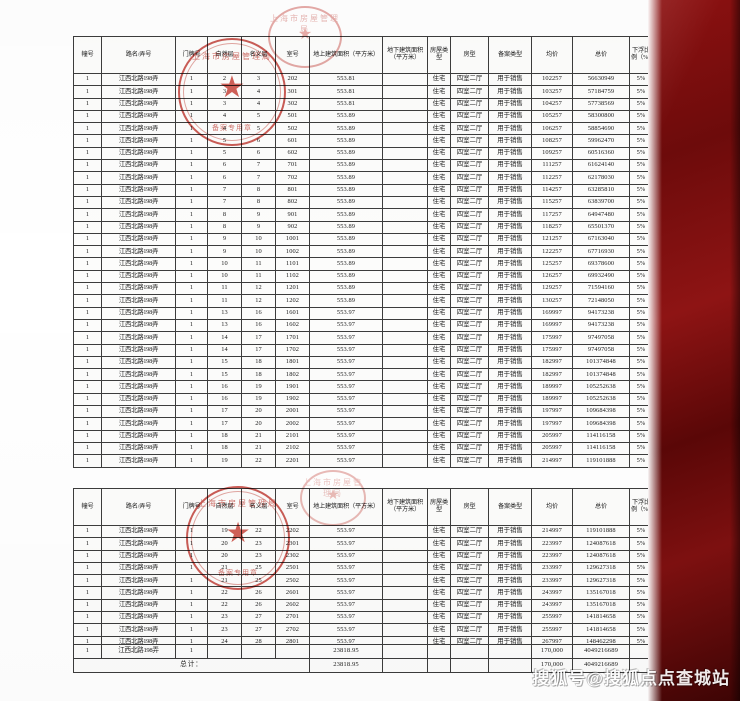  Describe the element at coordinates (601, 436) in the screenshot. I see `cell-total-price: 114116158` at that location.